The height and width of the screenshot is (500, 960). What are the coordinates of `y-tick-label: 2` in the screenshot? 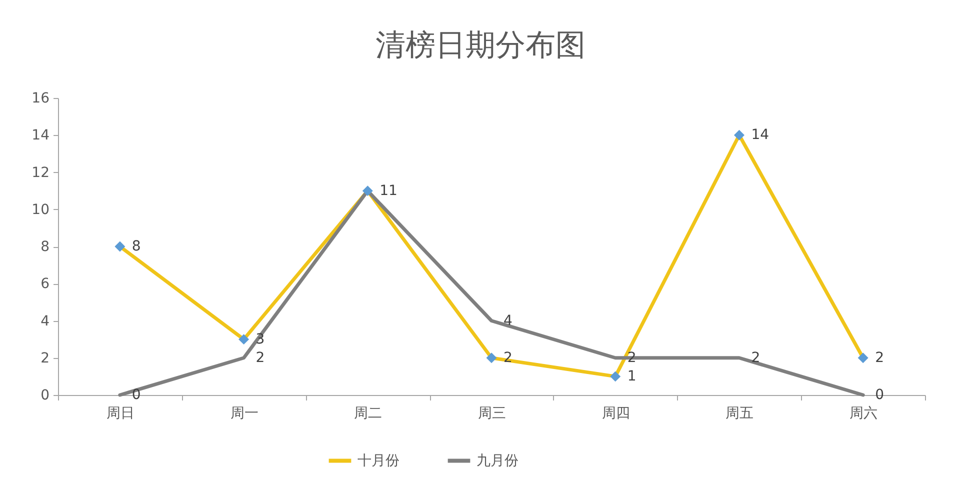 It's located at (45, 358).